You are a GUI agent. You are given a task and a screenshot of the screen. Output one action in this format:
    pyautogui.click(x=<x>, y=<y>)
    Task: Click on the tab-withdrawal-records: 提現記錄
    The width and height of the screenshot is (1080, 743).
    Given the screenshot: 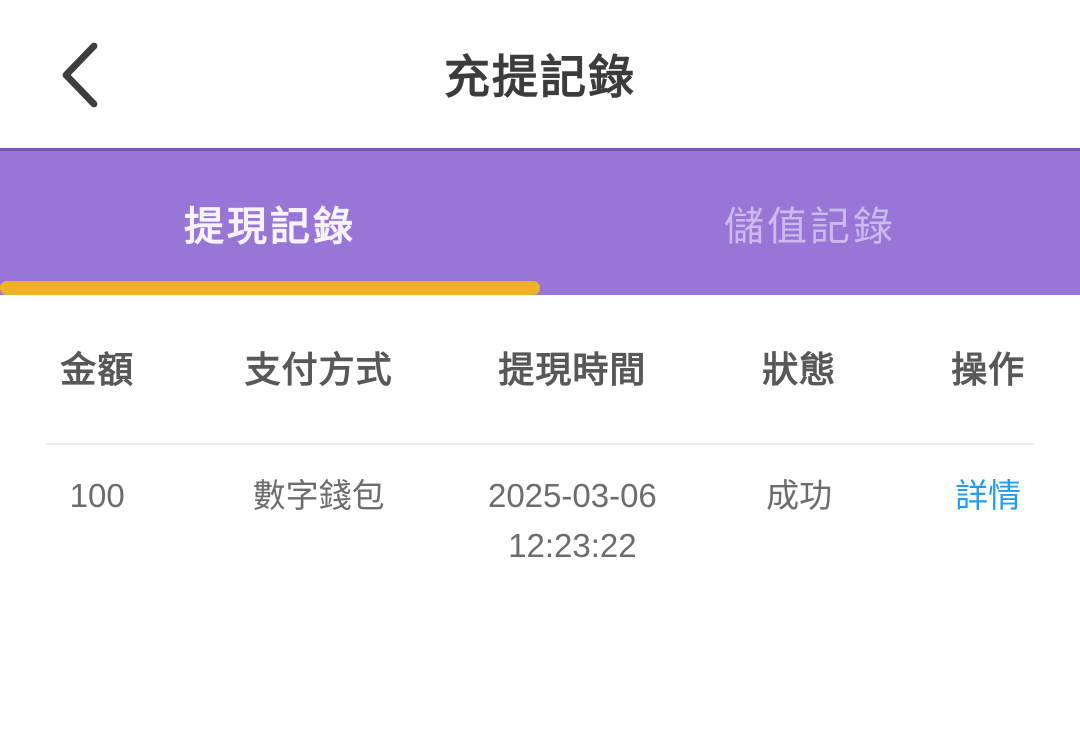 What is the action you would take?
    pyautogui.click(x=270, y=223)
    